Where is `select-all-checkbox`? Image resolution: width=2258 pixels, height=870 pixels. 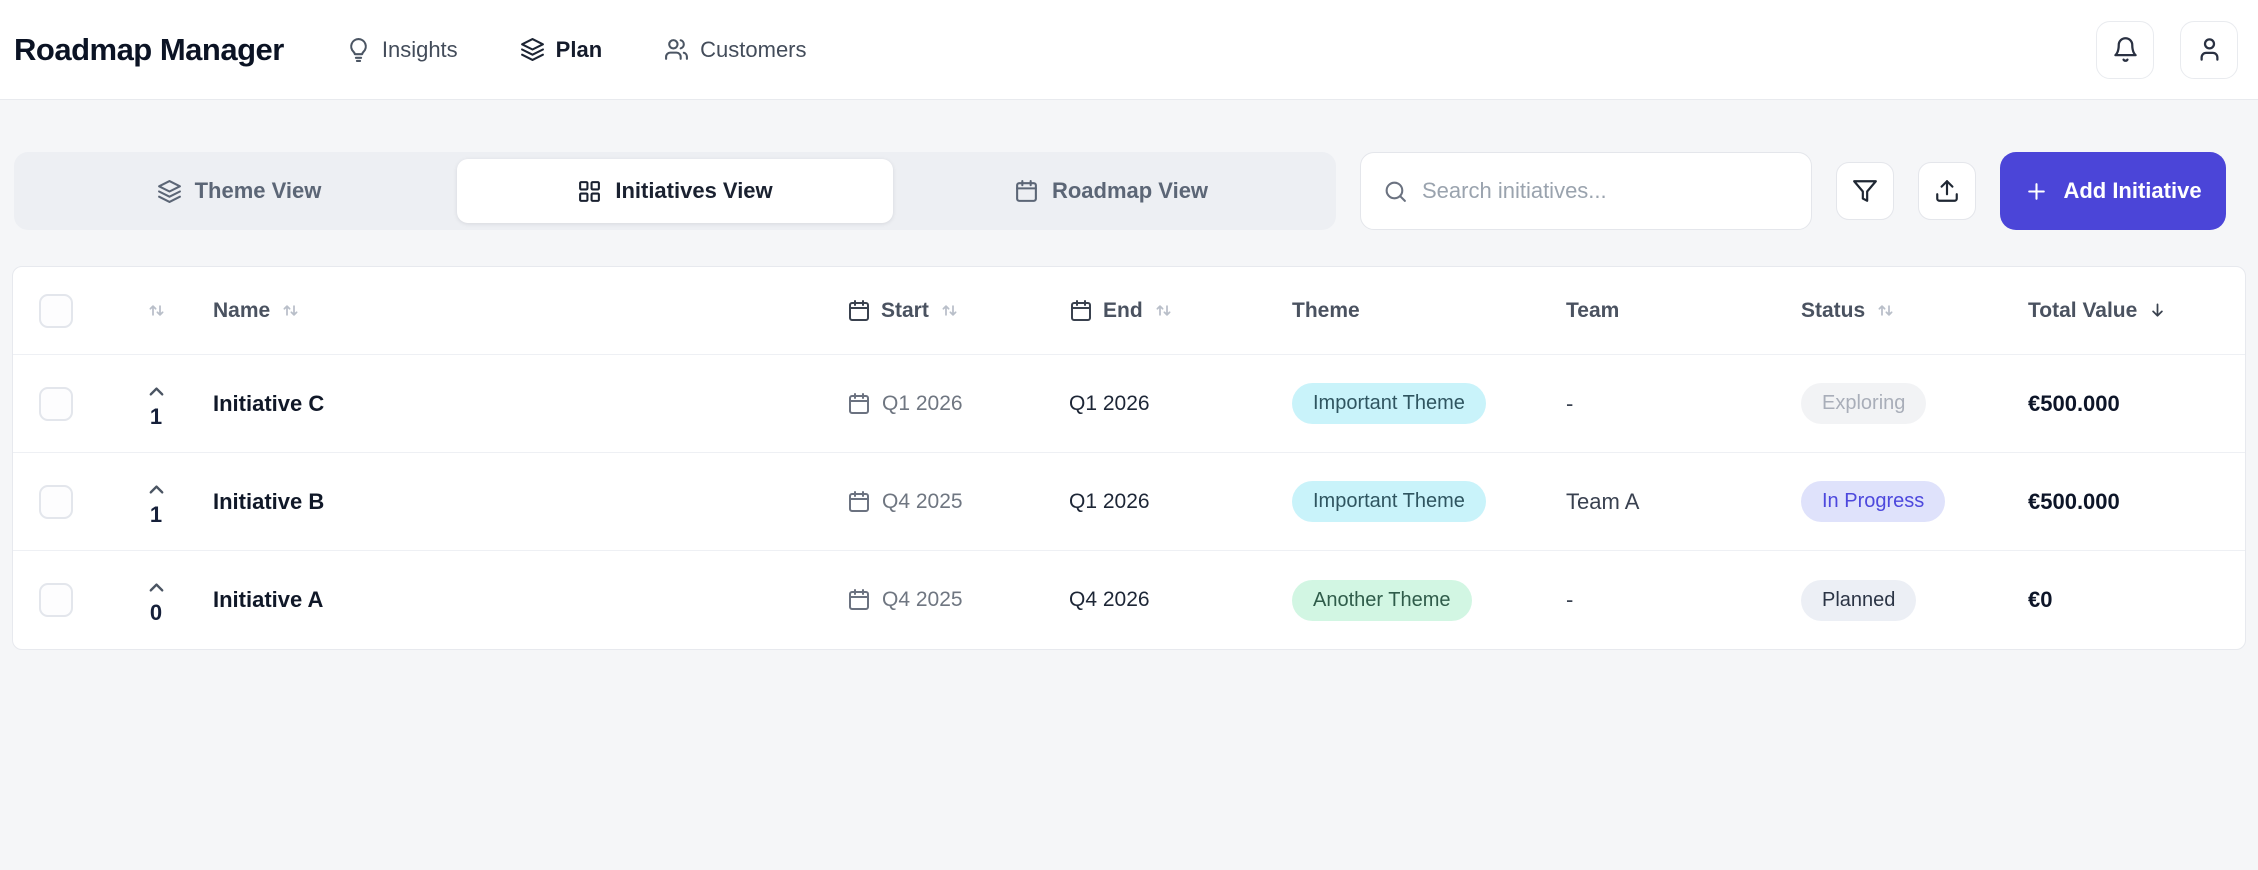
select-all-checkbox is located at coordinates (56, 310).